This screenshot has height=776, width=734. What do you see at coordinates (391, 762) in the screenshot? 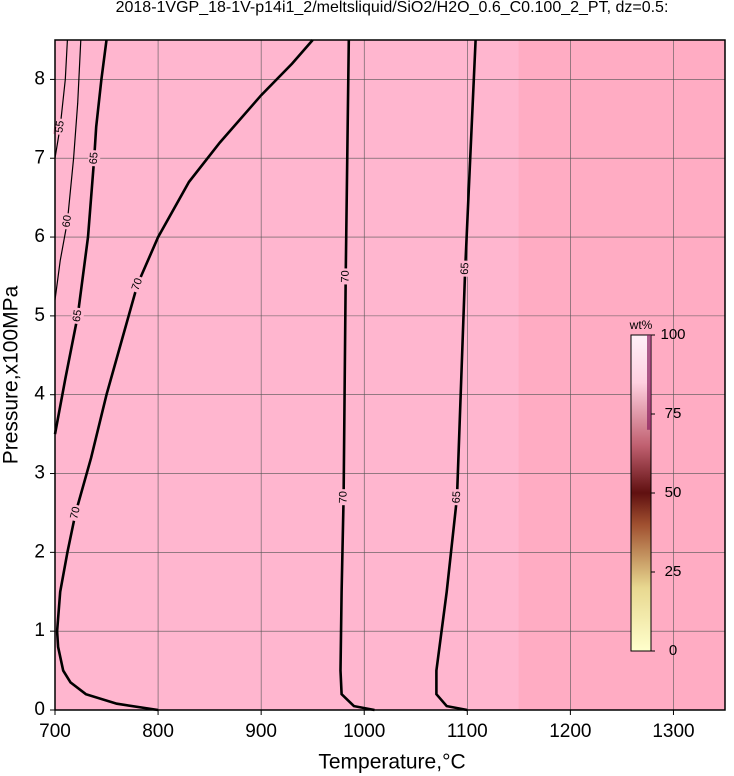
I see `x-axis-label: Temperature,°C` at bounding box center [391, 762].